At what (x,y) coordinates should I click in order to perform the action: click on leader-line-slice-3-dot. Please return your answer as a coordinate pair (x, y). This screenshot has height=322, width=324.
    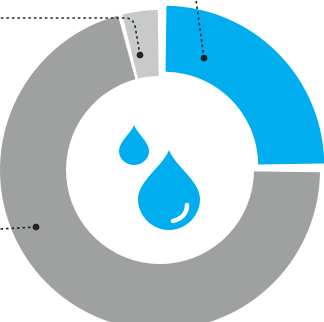
    Looking at the image, I should click on (140, 55).